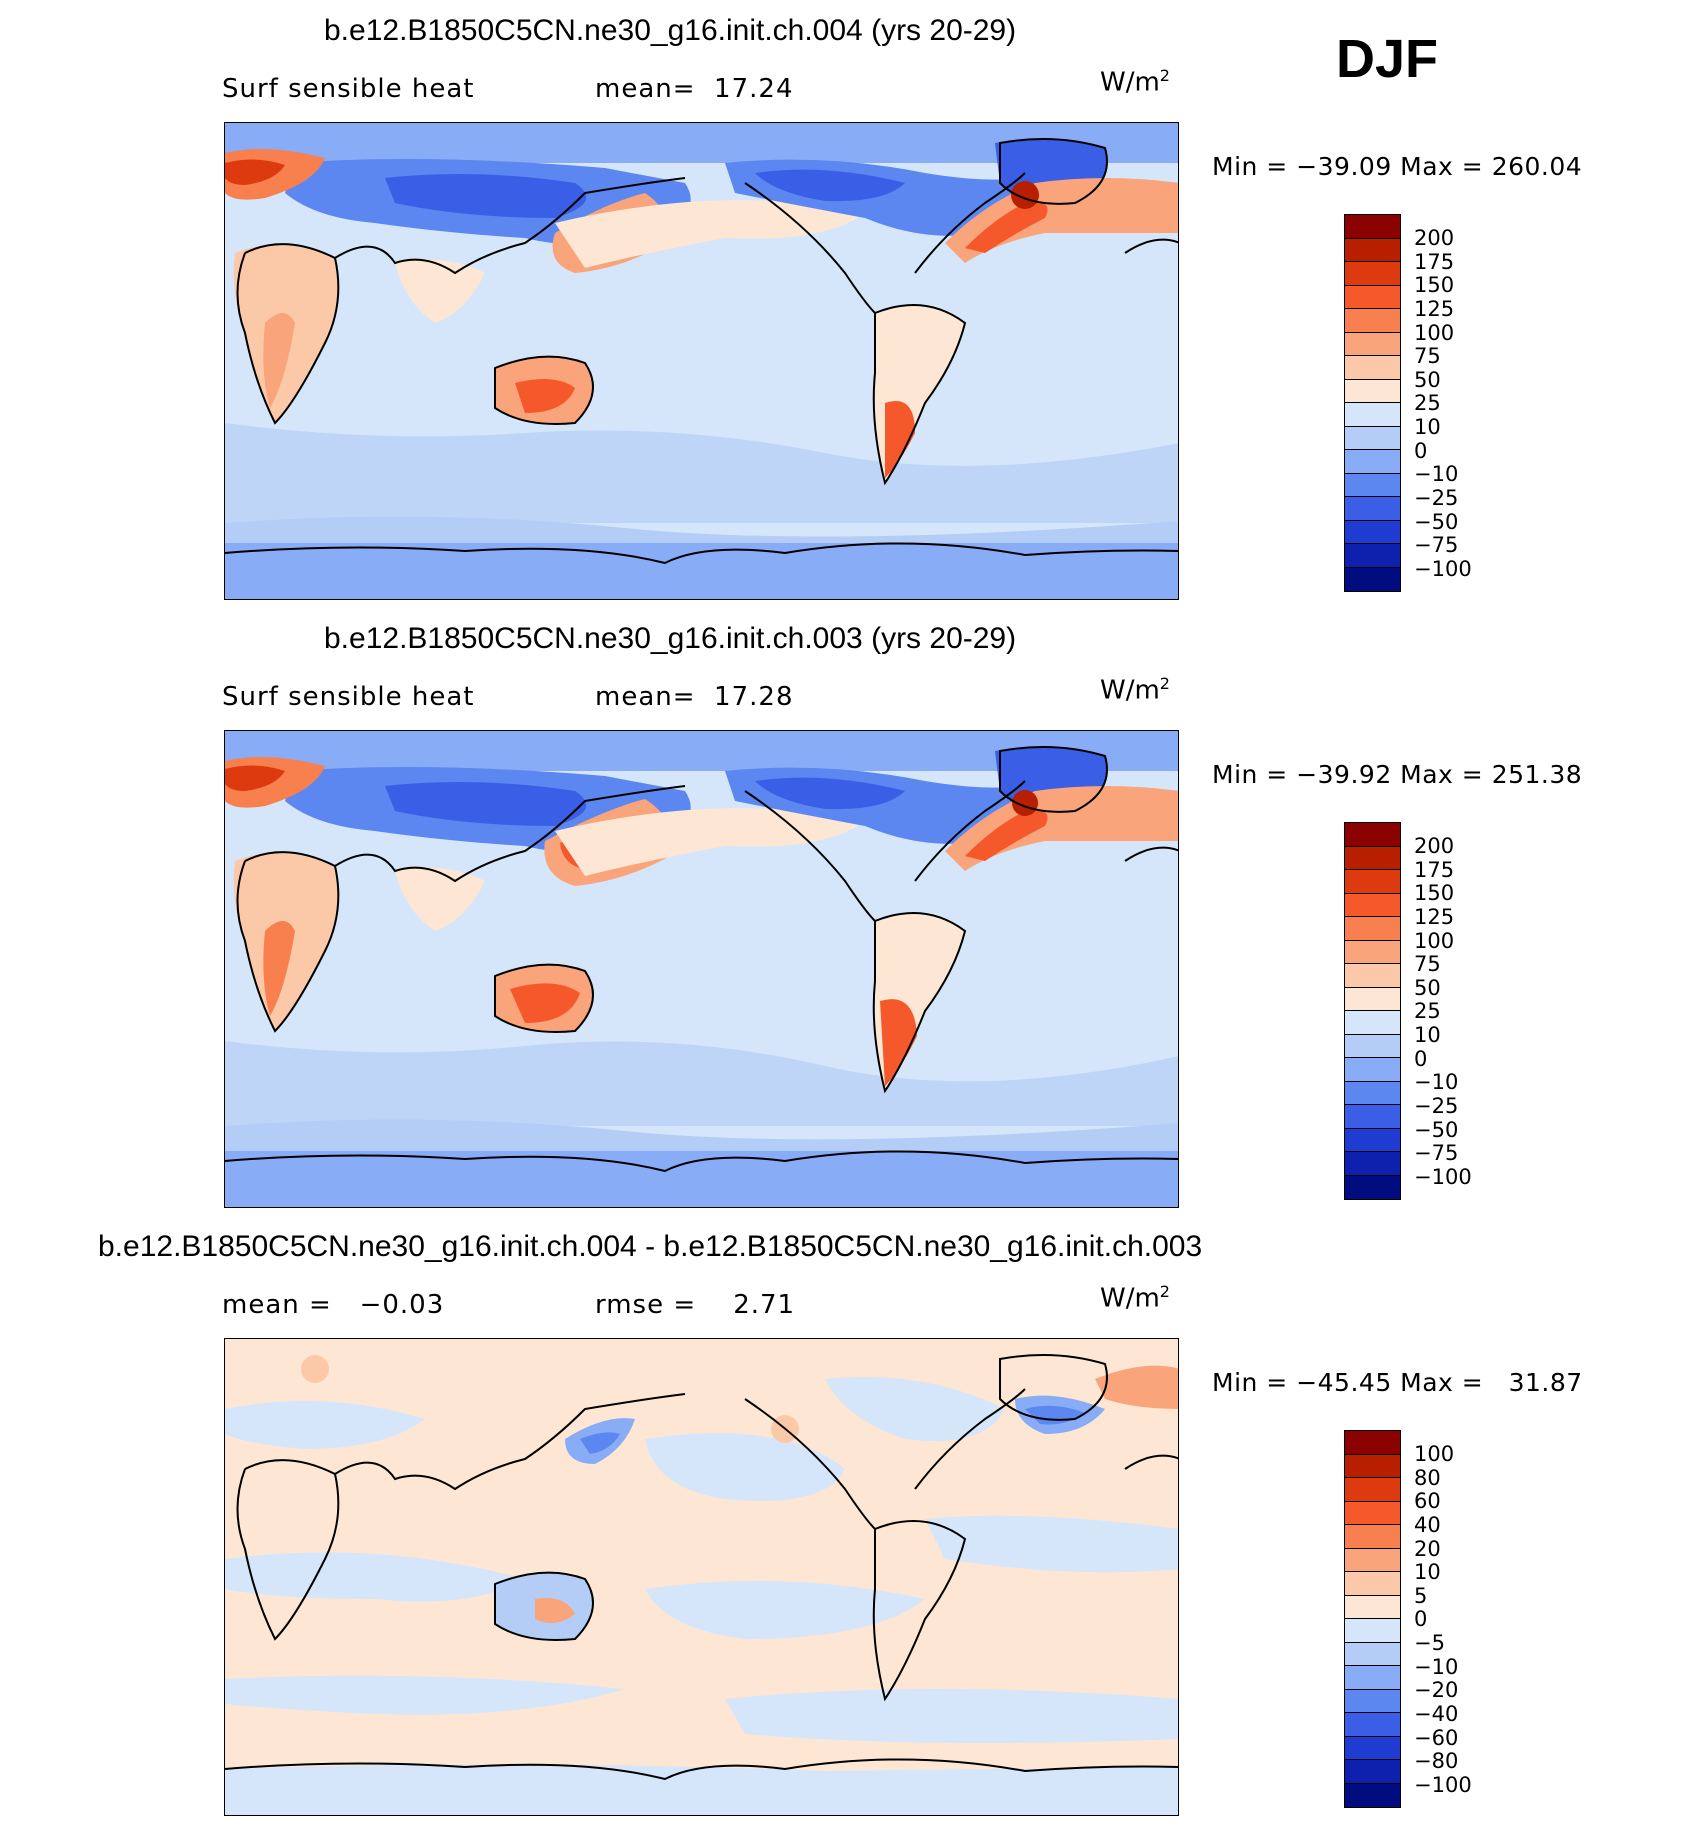 The height and width of the screenshot is (1825, 1708). What do you see at coordinates (694, 697) in the screenshot?
I see `panel-2-mean-label: mean= 17.28` at bounding box center [694, 697].